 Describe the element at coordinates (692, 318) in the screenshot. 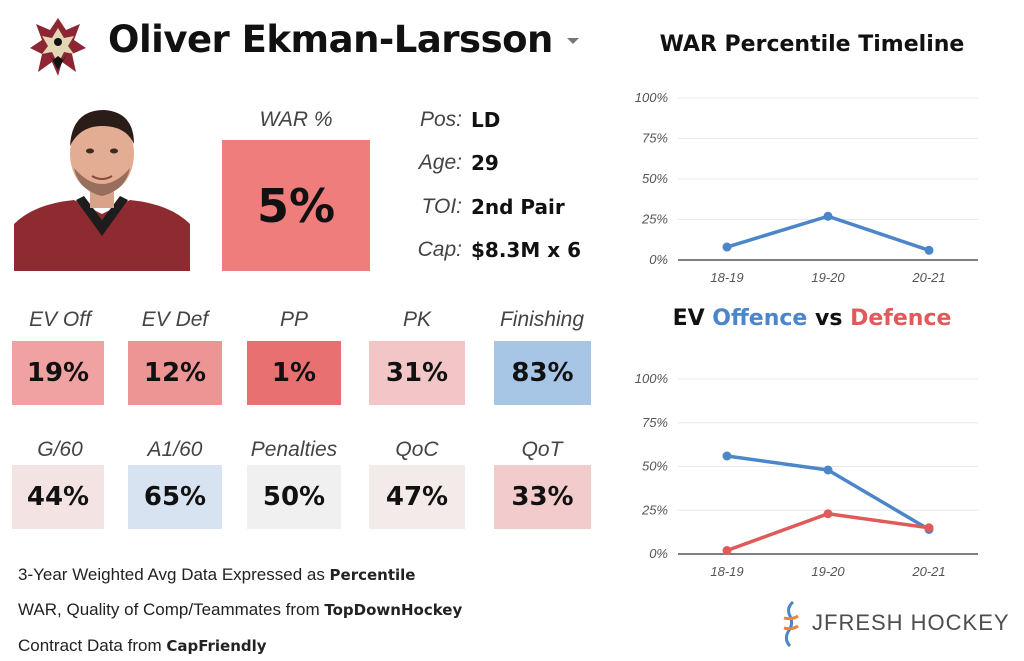

I see `ev-title-part1: EV` at that location.